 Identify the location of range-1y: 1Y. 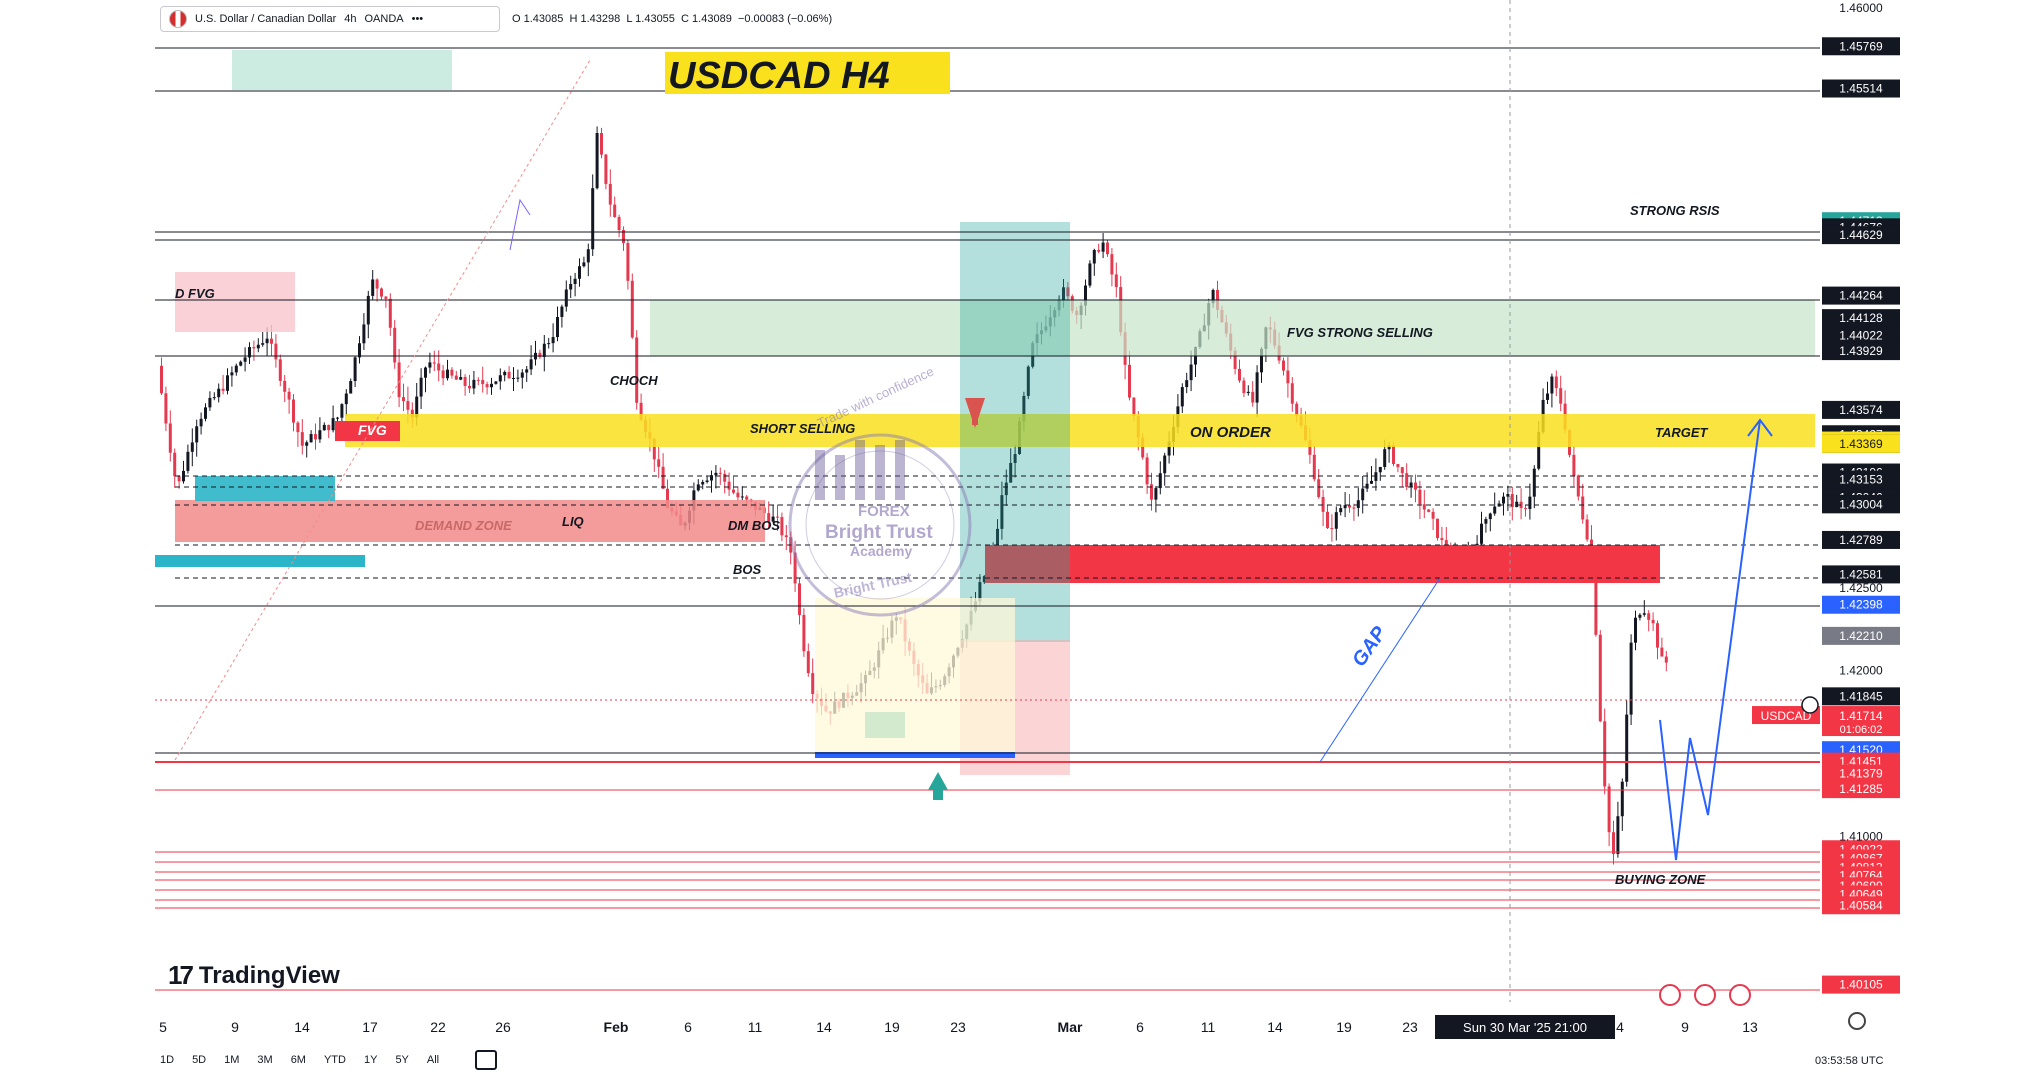
(370, 1060).